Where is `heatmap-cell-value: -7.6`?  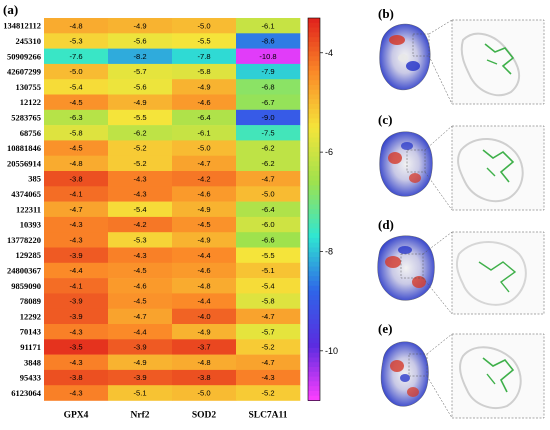 heatmap-cell-value: -7.6 is located at coordinates (75, 56).